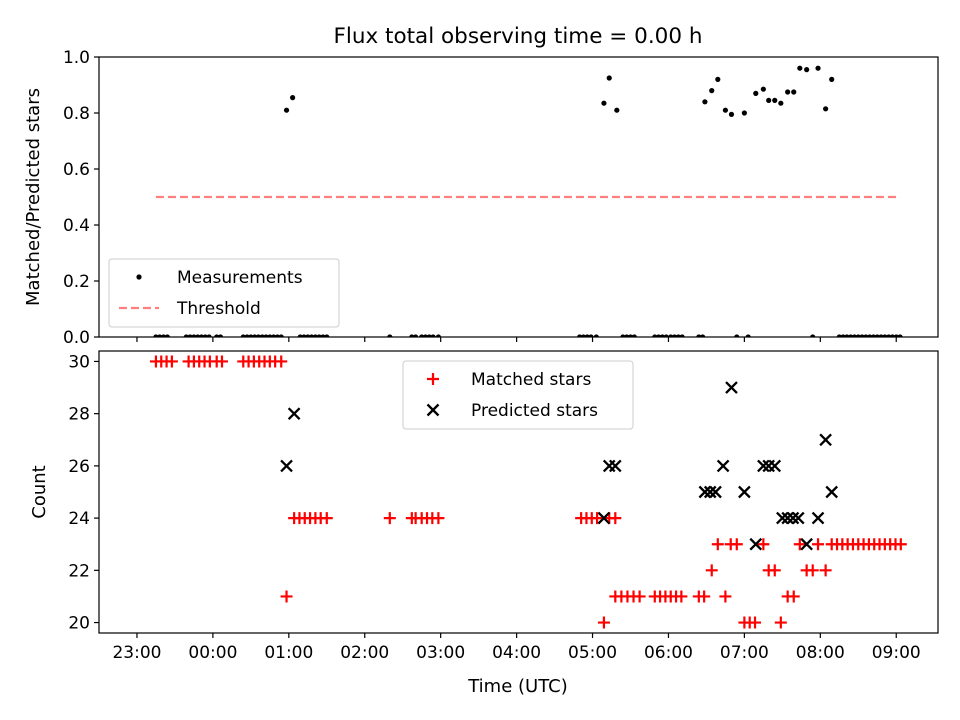 Image resolution: width=960 pixels, height=720 pixels. I want to click on bottom-x-tick-label: 08:00, so click(820, 653).